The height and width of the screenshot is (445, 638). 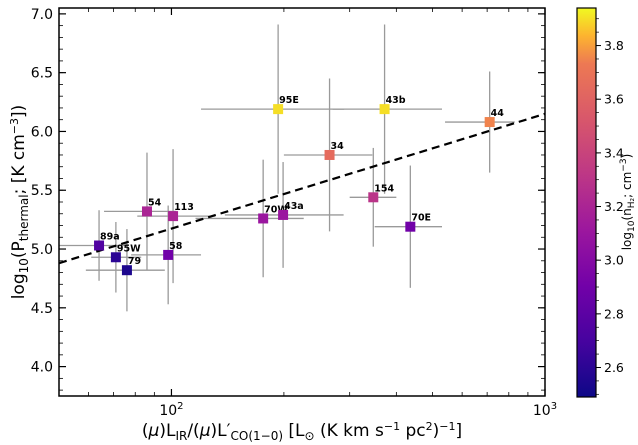 I want to click on x-tick-label: 10³, so click(x=545, y=410).